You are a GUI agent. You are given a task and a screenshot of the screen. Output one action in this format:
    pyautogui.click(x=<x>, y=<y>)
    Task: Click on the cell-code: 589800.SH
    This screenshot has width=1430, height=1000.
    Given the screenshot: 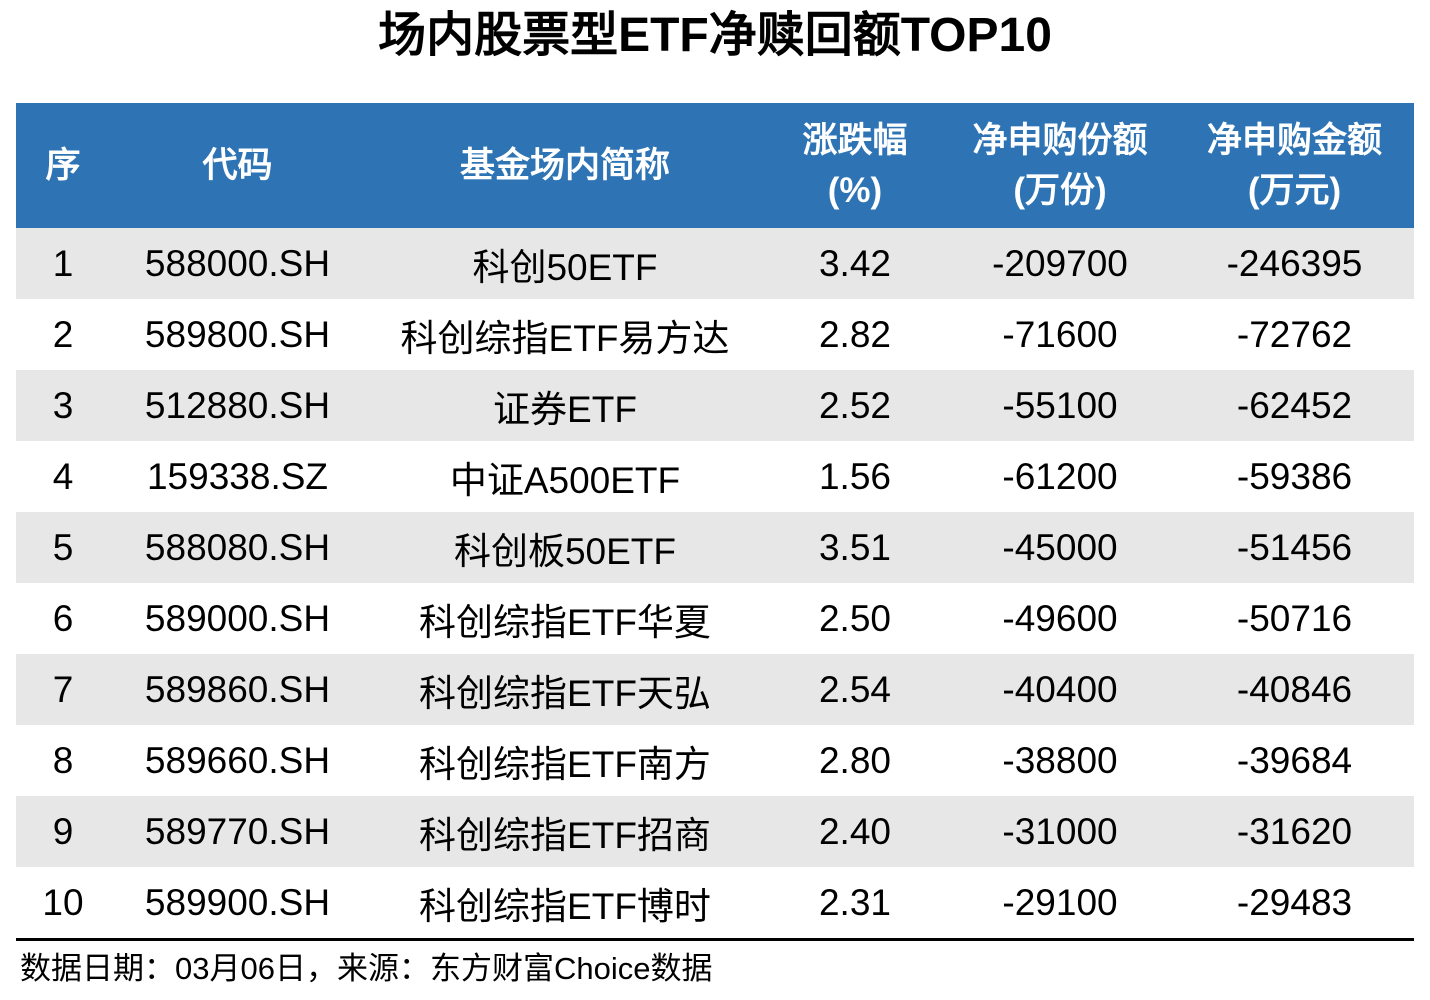 What is the action you would take?
    pyautogui.click(x=237, y=334)
    